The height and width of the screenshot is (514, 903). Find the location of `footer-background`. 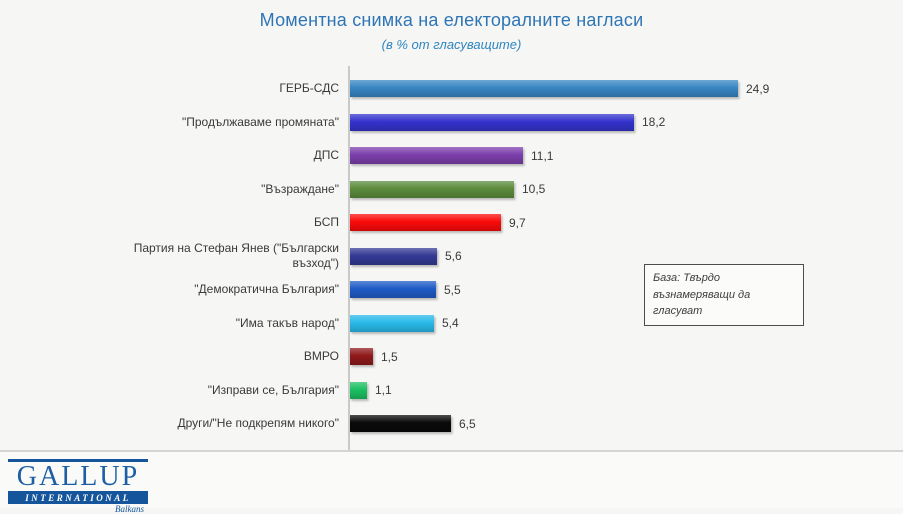

footer-background is located at coordinates (451, 480).